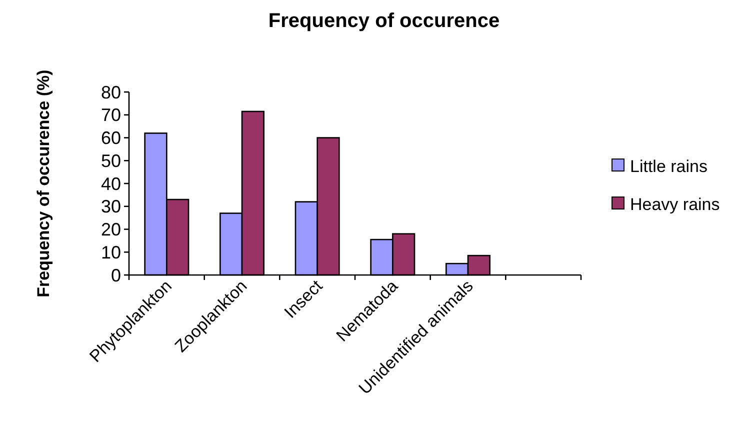 The image size is (749, 444). What do you see at coordinates (675, 204) in the screenshot?
I see `legend-label: Heavy rains` at bounding box center [675, 204].